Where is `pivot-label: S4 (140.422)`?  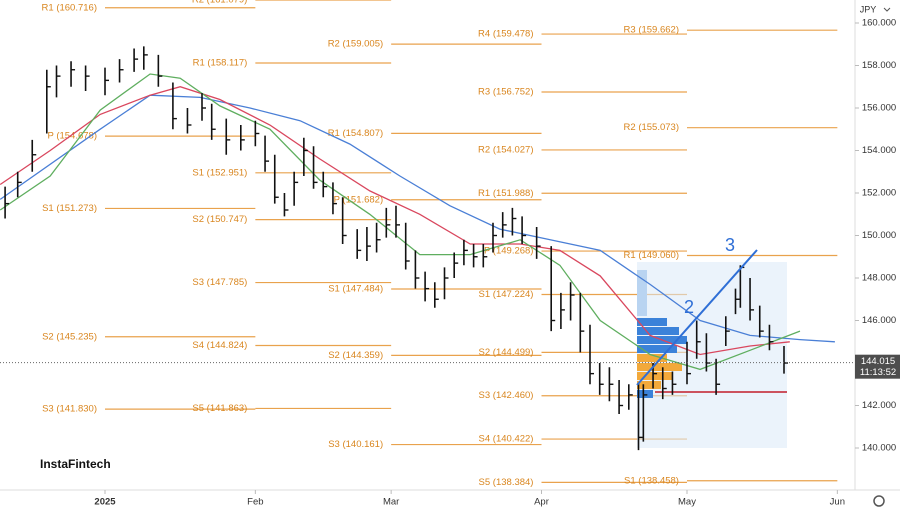
pivot-label: S4 (140.422) is located at coordinates (506, 439).